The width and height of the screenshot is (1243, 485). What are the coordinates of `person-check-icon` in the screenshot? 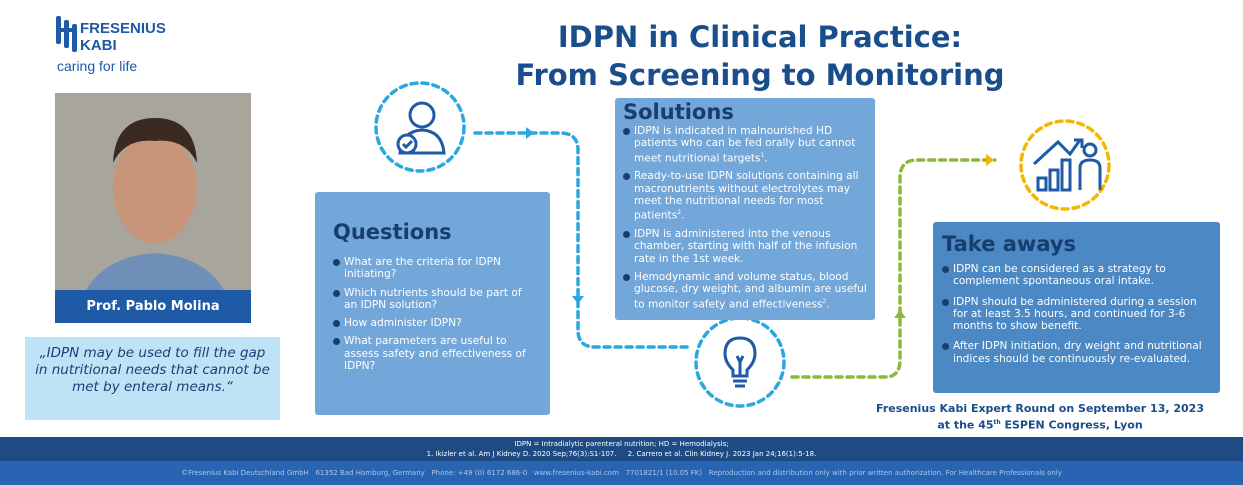 It's located at (421, 128).